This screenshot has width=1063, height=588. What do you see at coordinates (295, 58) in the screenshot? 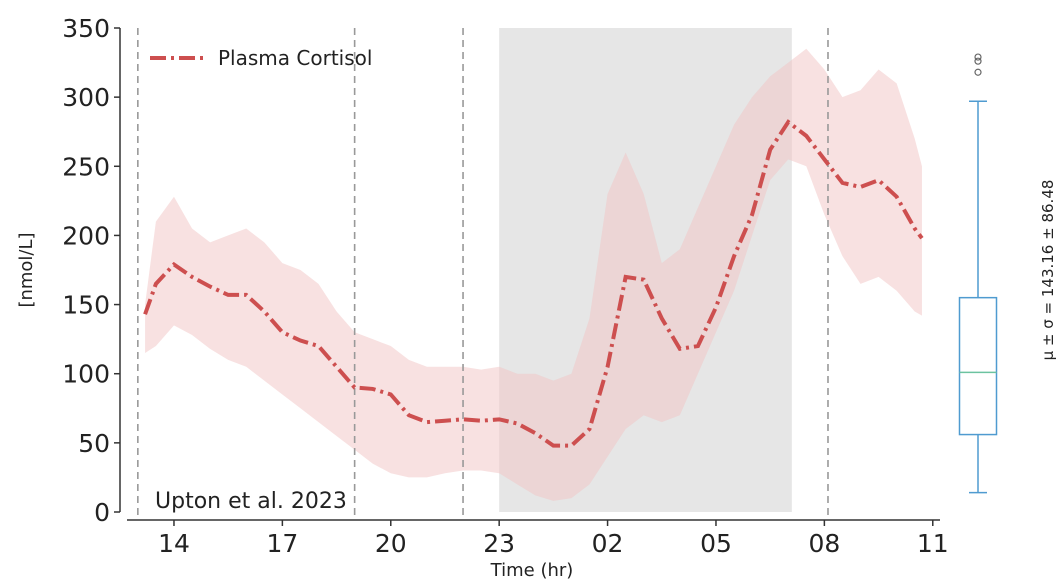
I see `legend-label: Plasma Cortisol` at bounding box center [295, 58].